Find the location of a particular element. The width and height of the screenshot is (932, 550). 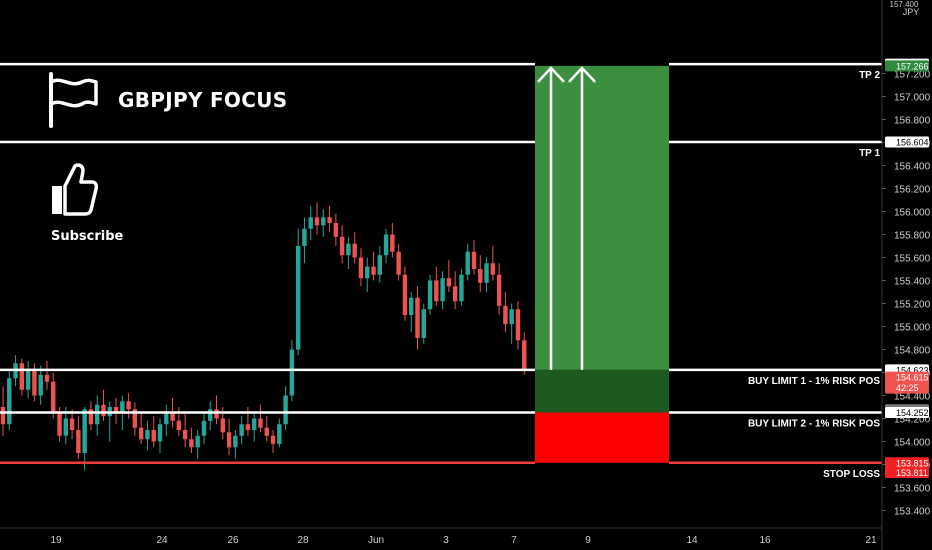

x-tick-label: 24 is located at coordinates (162, 540).